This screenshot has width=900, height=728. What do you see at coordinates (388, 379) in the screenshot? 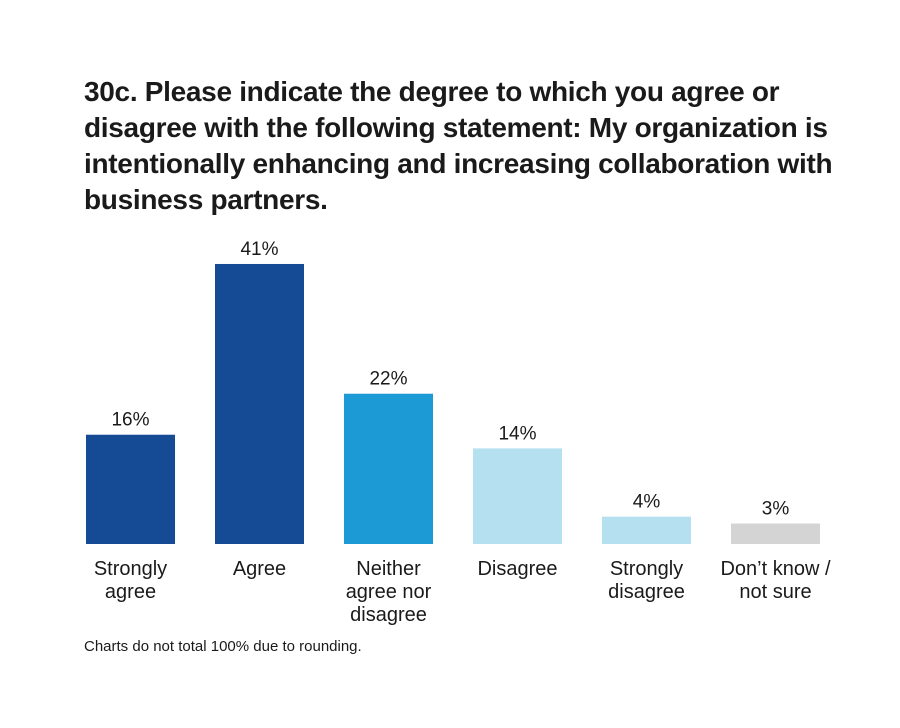
I see `value-label-neither-agree-nor-disagree: 22%` at bounding box center [388, 379].